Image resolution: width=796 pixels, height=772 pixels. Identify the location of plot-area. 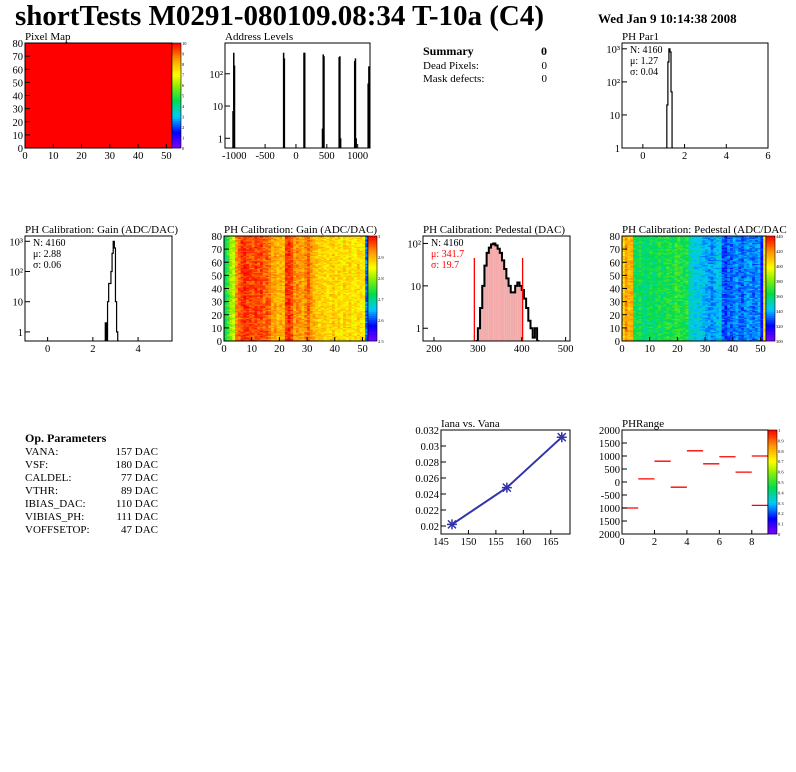
(111, 290).